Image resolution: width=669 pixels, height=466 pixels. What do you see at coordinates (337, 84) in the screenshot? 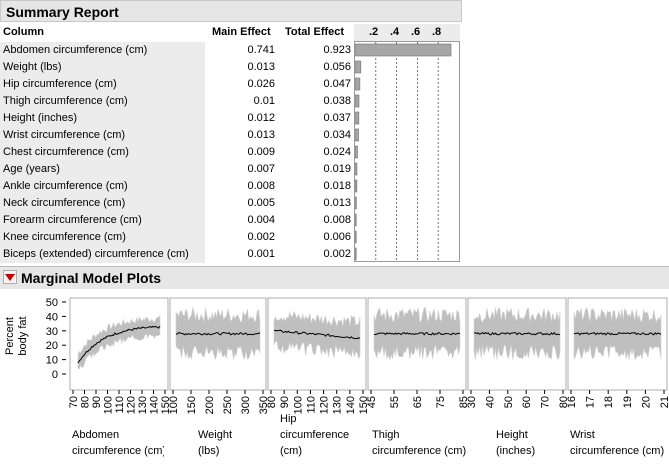
I see `total-effect-value: 0.047` at bounding box center [337, 84].